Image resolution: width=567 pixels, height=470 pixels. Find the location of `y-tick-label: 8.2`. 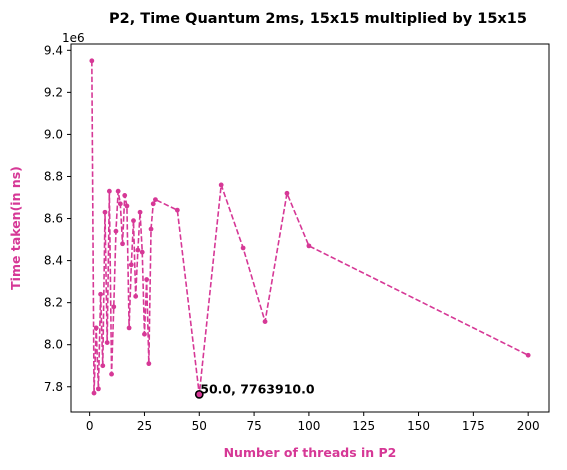

y-tick-label: 8.2 is located at coordinates (53, 303).